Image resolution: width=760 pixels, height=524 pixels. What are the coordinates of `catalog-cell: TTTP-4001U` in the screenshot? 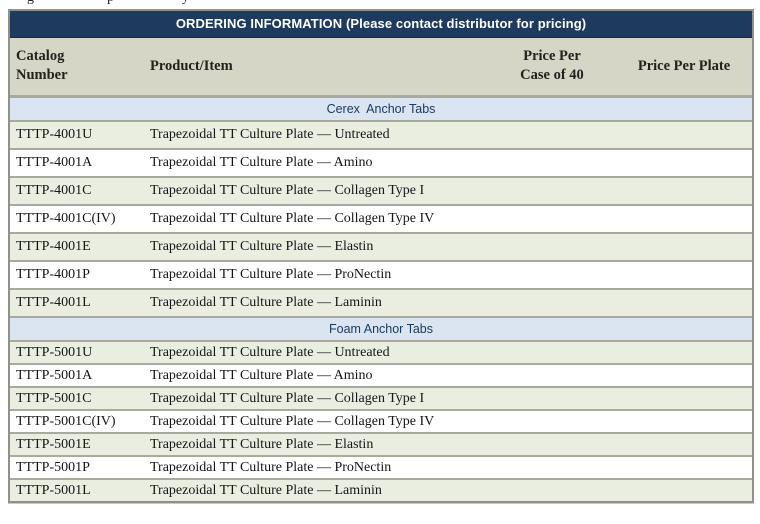 It's located at (78, 134).